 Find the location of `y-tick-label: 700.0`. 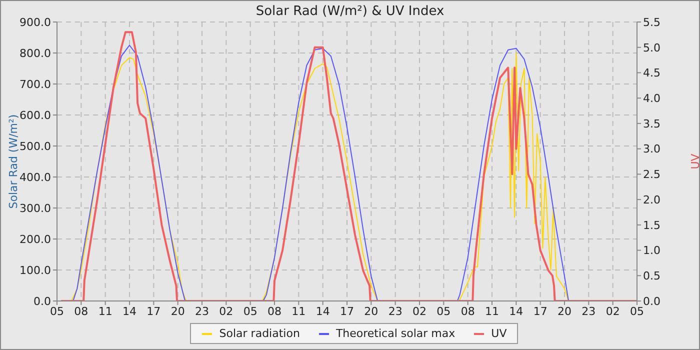

y-tick-label: 700.0 is located at coordinates (35, 84).